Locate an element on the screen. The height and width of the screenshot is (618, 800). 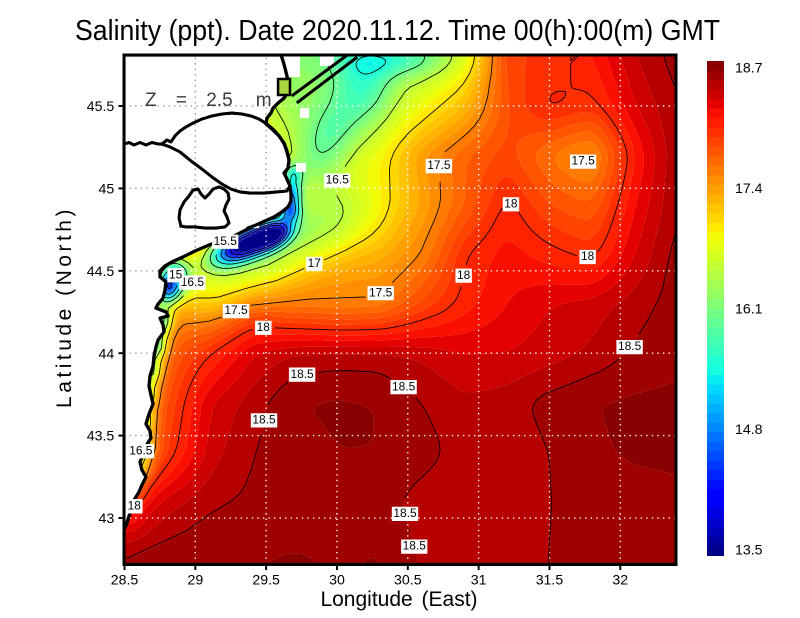
svg-text: 17.4 is located at coordinates (749, 189).